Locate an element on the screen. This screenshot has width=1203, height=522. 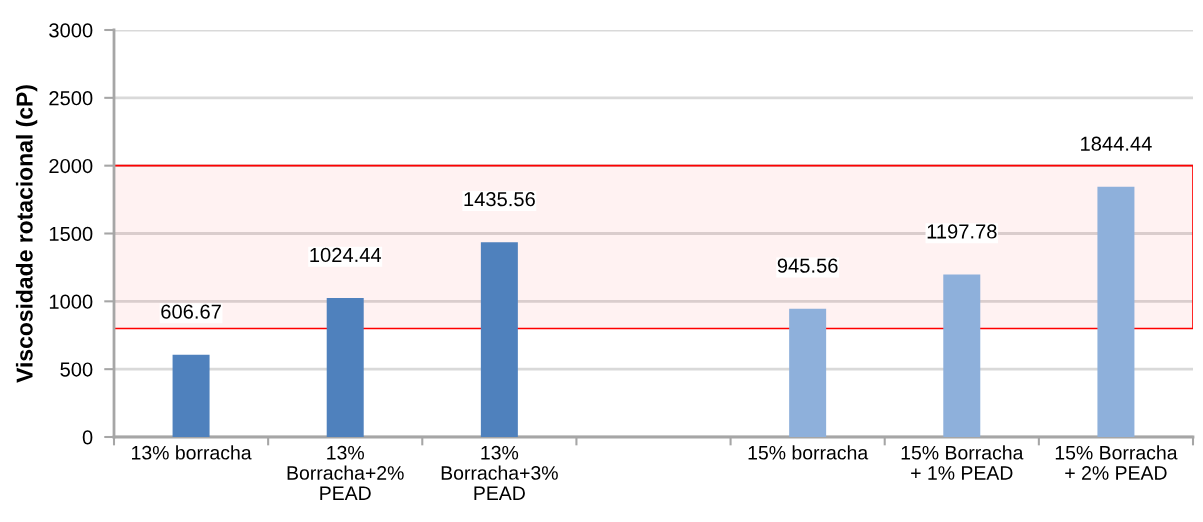
data-label: 1435.56 is located at coordinates (499, 199).